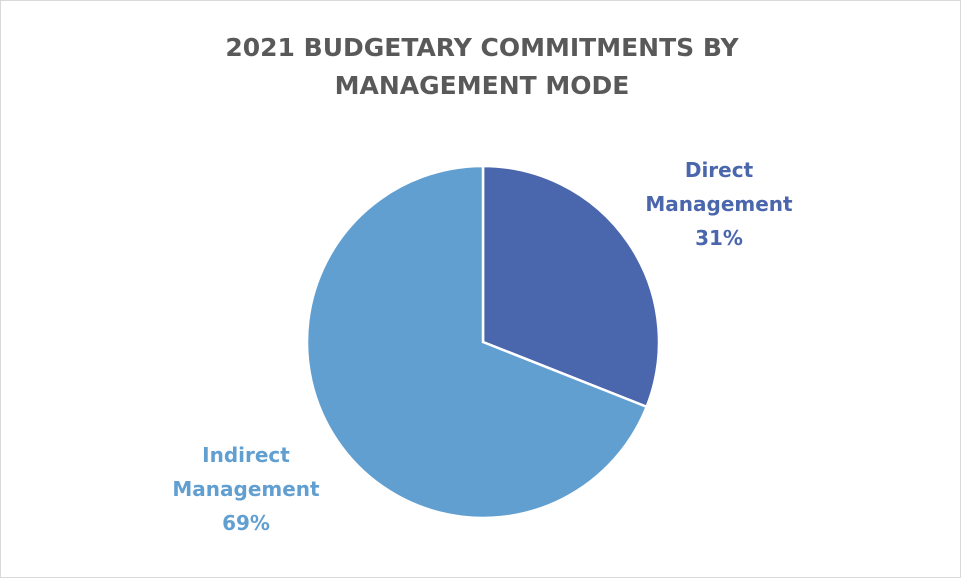  Describe the element at coordinates (246, 472) in the screenshot. I see `category-label: Indirect Management` at that location.